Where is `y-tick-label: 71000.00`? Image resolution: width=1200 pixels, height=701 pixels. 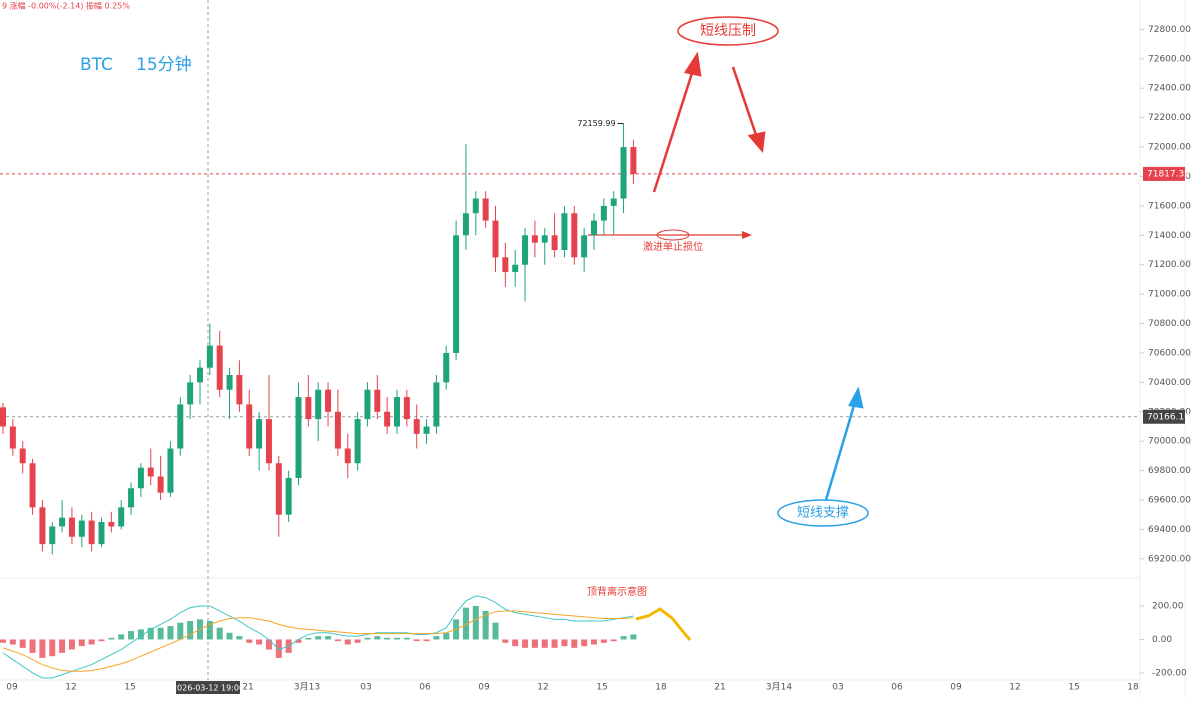
y-tick-label: 71000.00 is located at coordinates (1169, 295).